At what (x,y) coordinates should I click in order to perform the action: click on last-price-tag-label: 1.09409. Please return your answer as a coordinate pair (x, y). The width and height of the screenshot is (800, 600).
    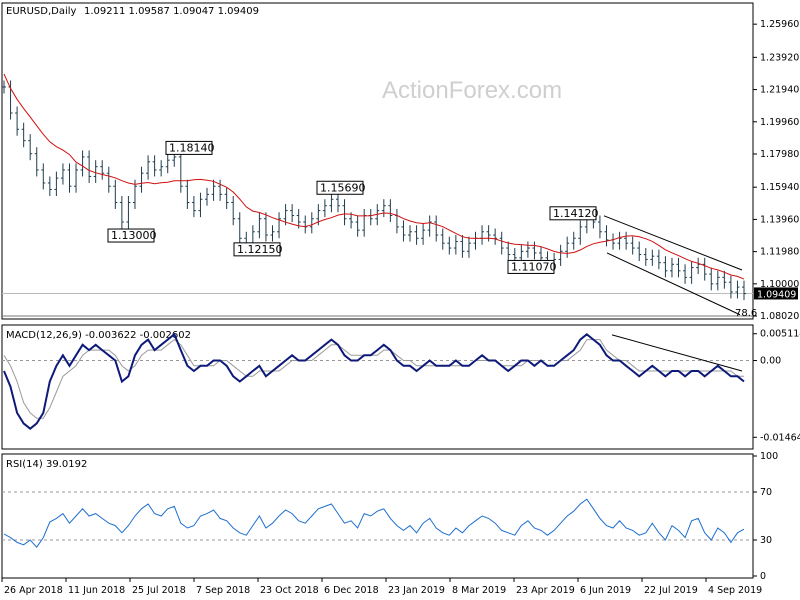
    Looking at the image, I should click on (776, 294).